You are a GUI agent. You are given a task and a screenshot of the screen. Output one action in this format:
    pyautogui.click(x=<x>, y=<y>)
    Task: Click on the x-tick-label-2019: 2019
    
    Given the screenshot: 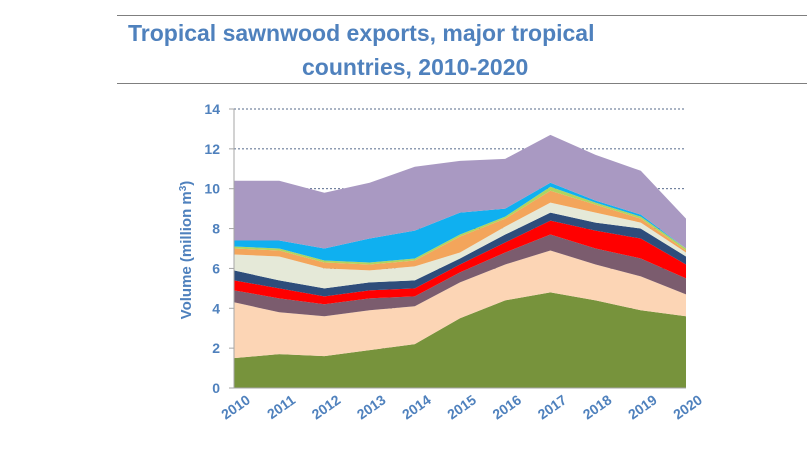 What is the action you would take?
    pyautogui.click(x=642, y=406)
    